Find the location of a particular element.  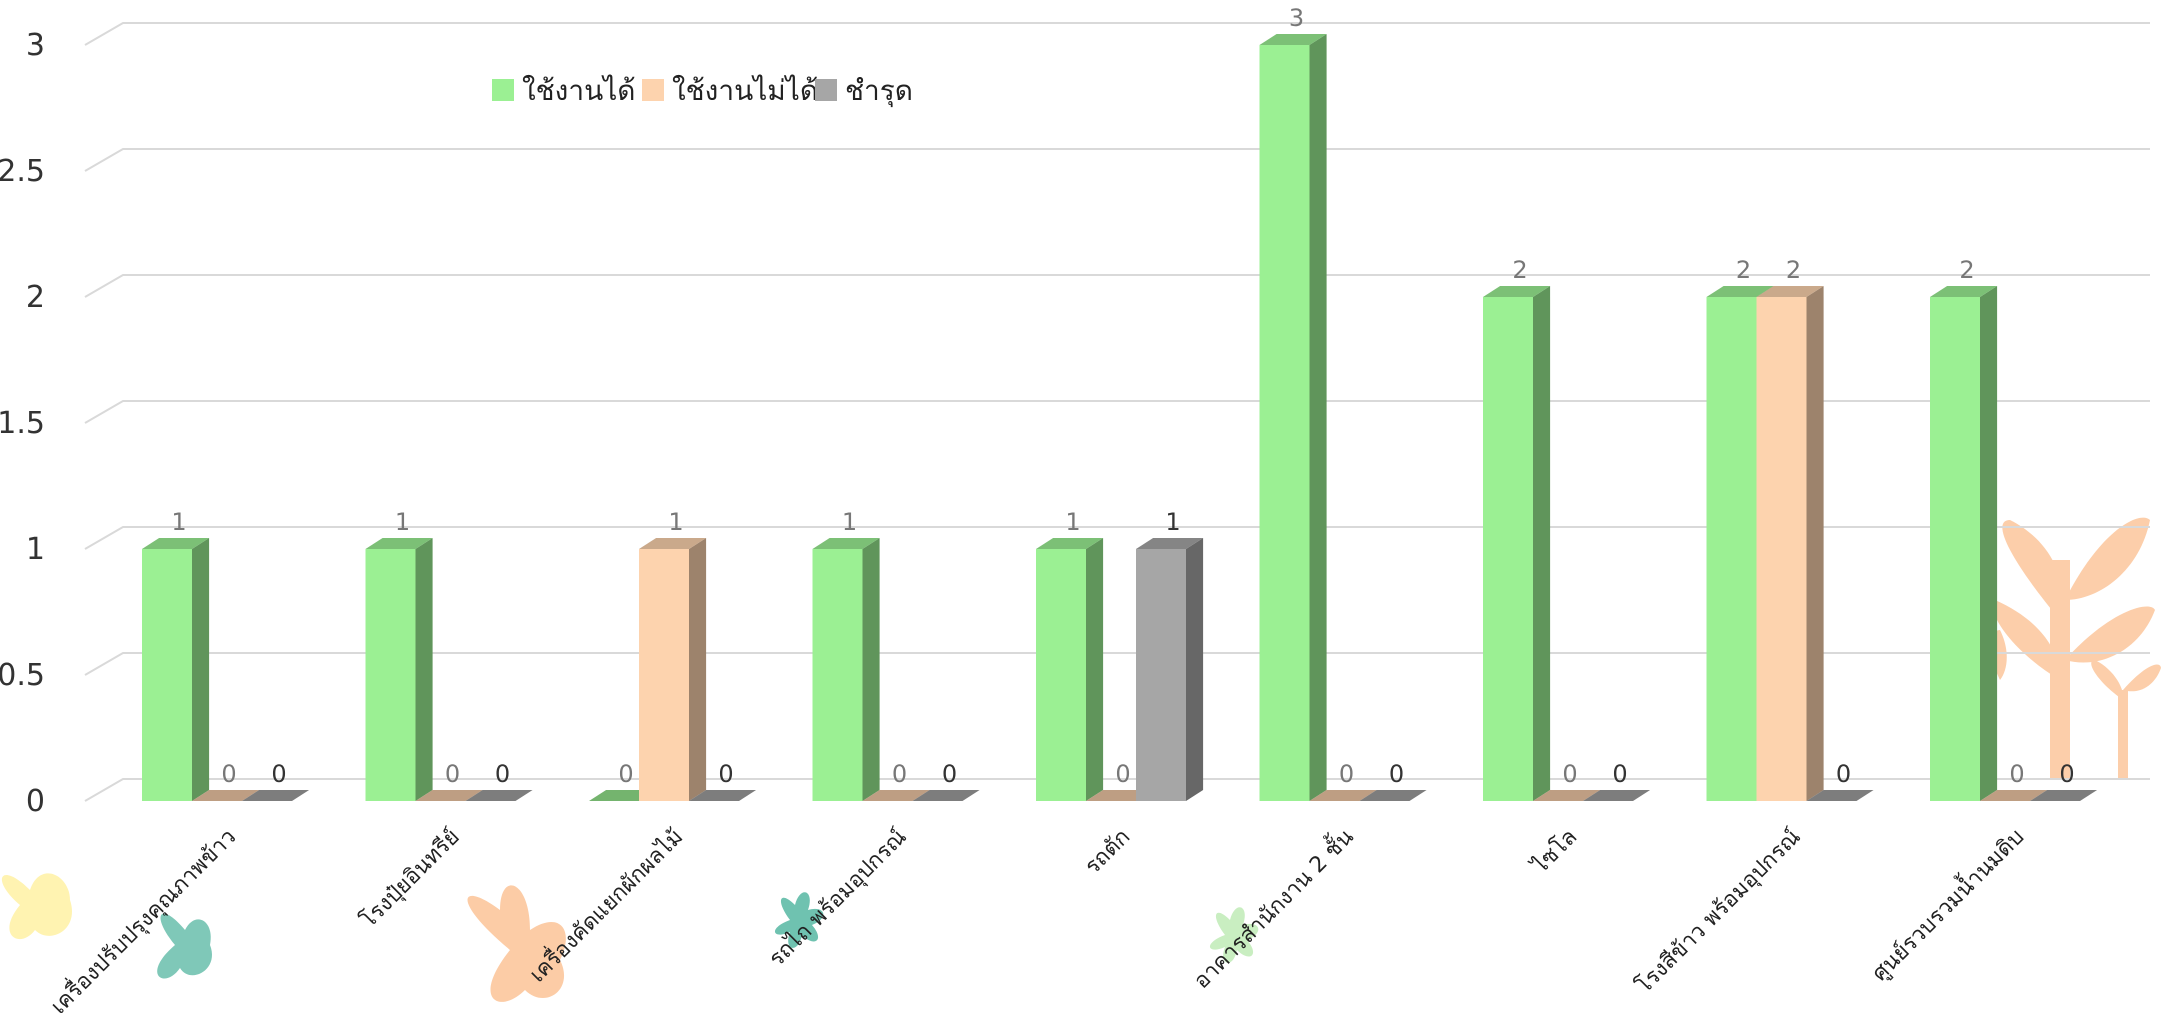

tree-decoration-icon is located at coordinates (2075, 648).